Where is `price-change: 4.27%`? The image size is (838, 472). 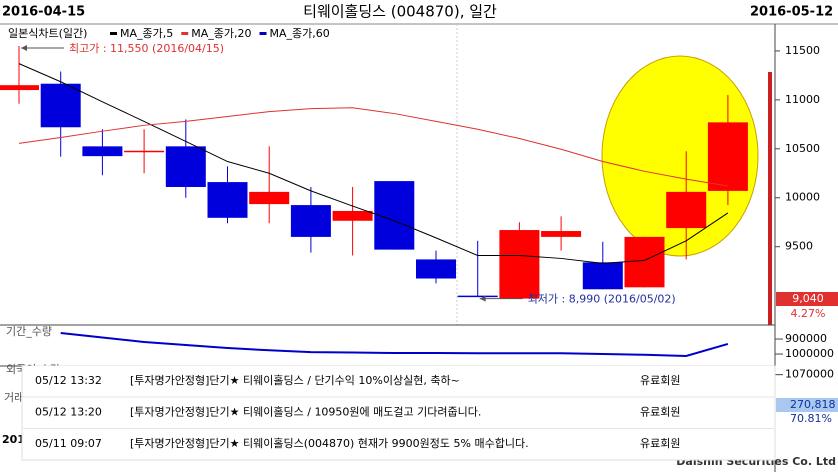 price-change: 4.27% is located at coordinates (808, 313).